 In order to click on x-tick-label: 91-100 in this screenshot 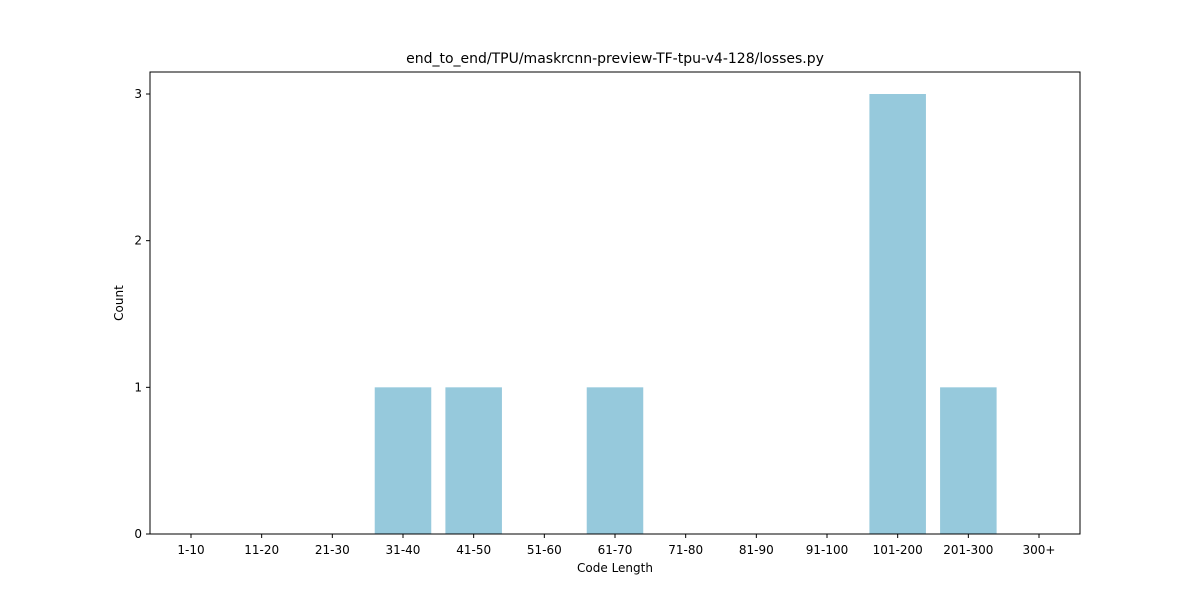, I will do `click(827, 550)`.